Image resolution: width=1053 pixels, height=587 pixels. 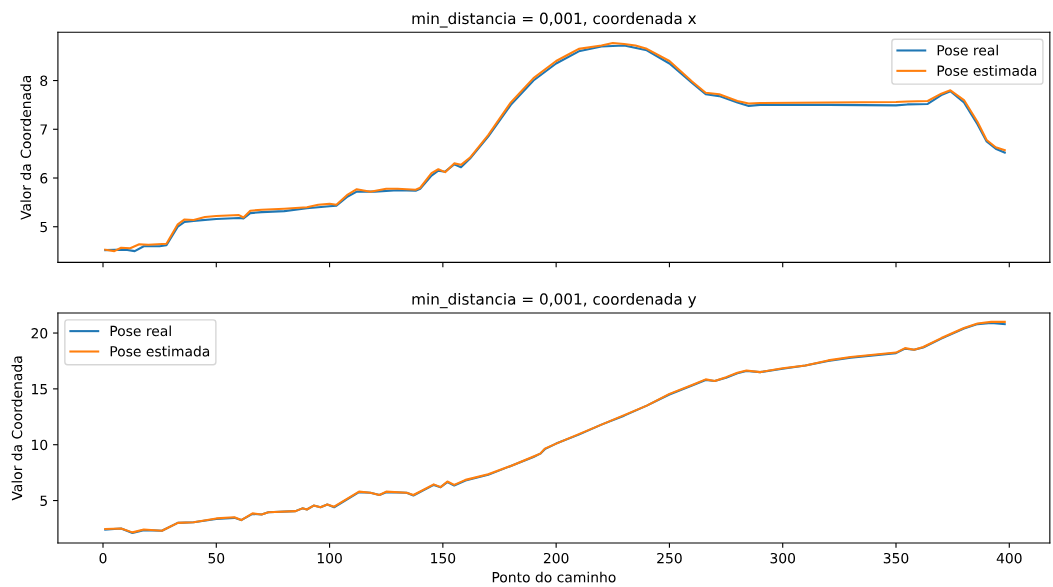 I want to click on x-tick-label: 250, so click(x=669, y=558).